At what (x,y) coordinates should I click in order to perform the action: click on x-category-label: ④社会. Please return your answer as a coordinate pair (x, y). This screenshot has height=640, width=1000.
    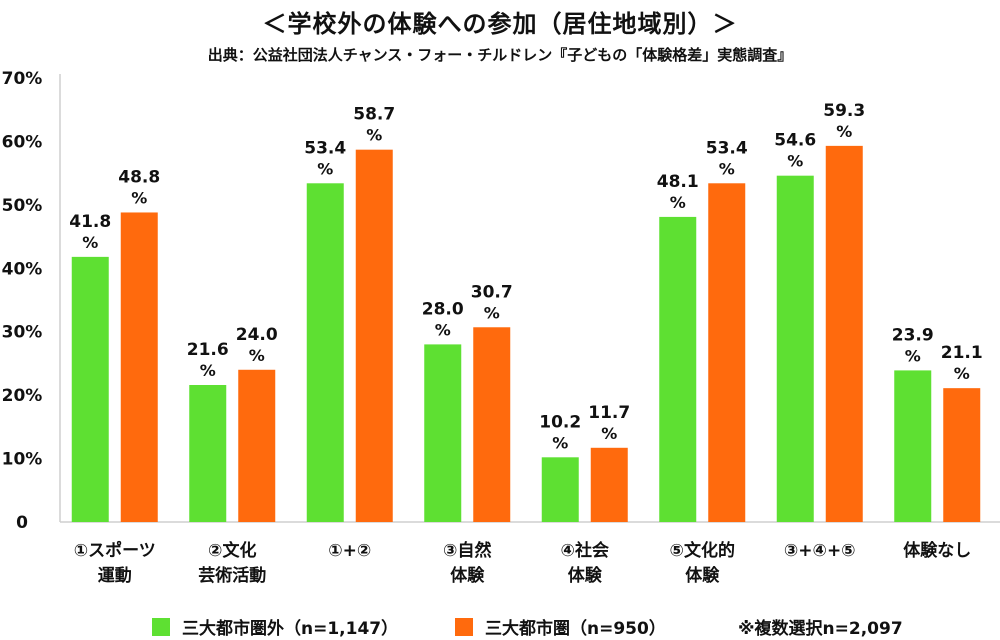
    Looking at the image, I should click on (585, 550).